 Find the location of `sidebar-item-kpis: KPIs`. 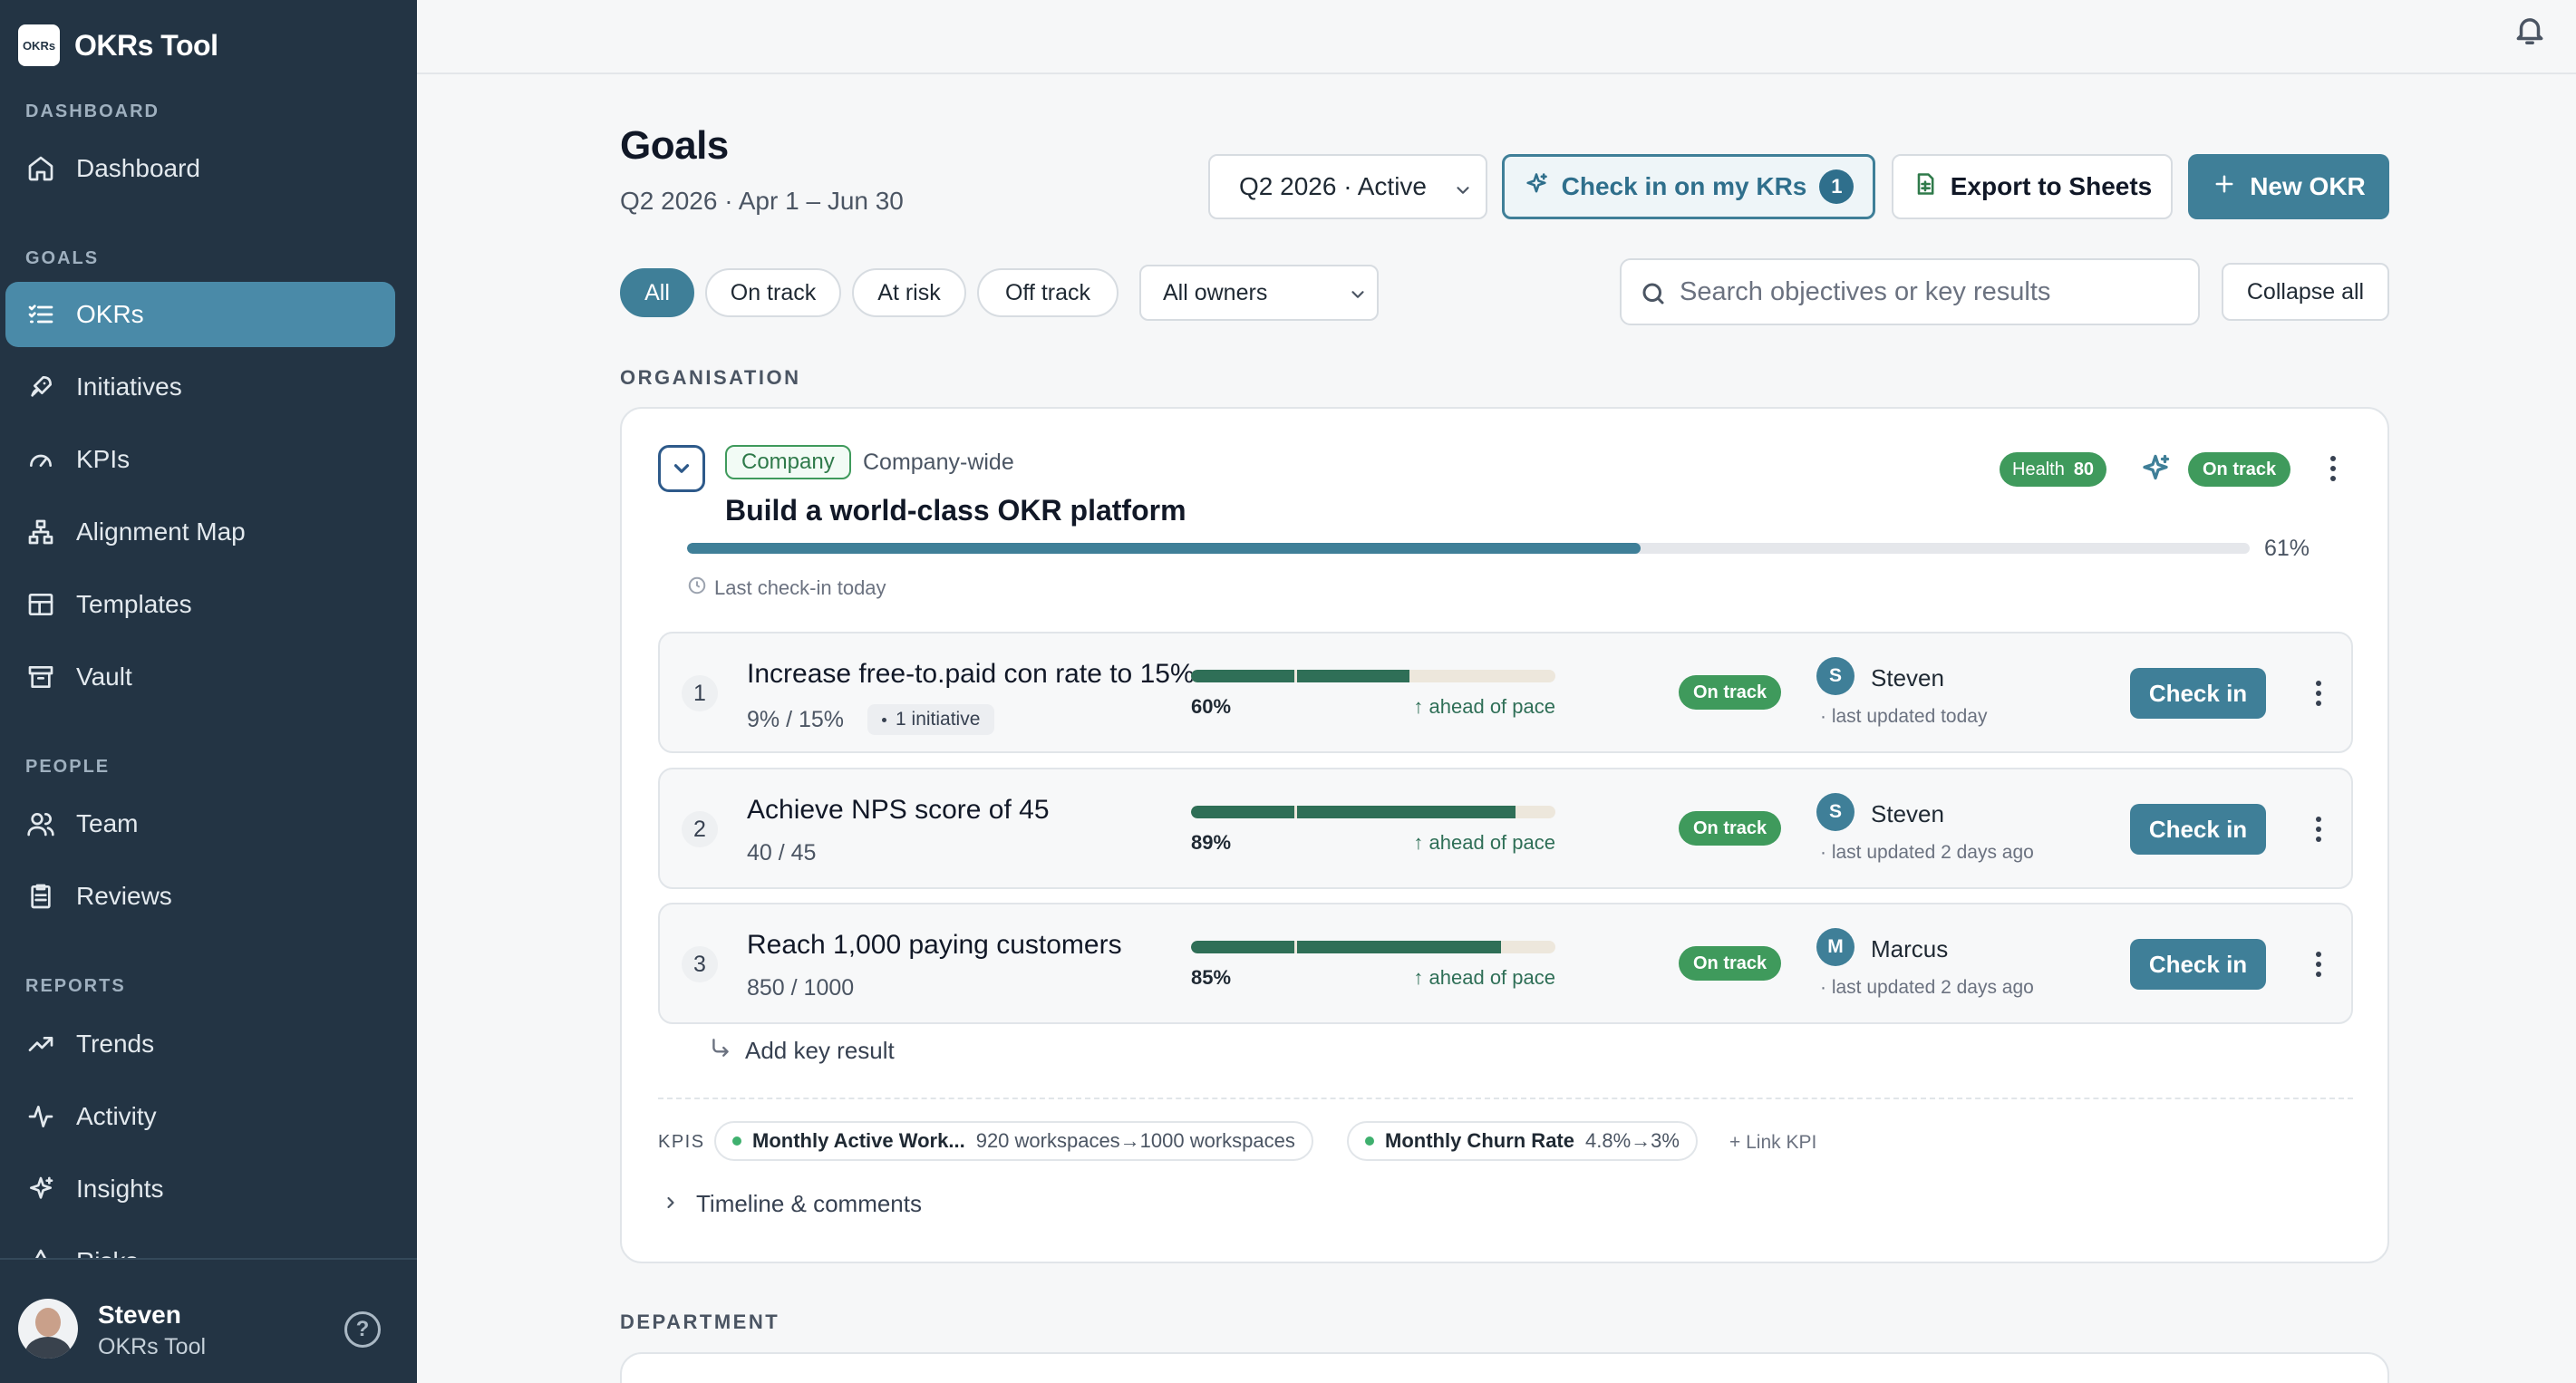

sidebar-item-kpis: KPIs is located at coordinates (200, 459).